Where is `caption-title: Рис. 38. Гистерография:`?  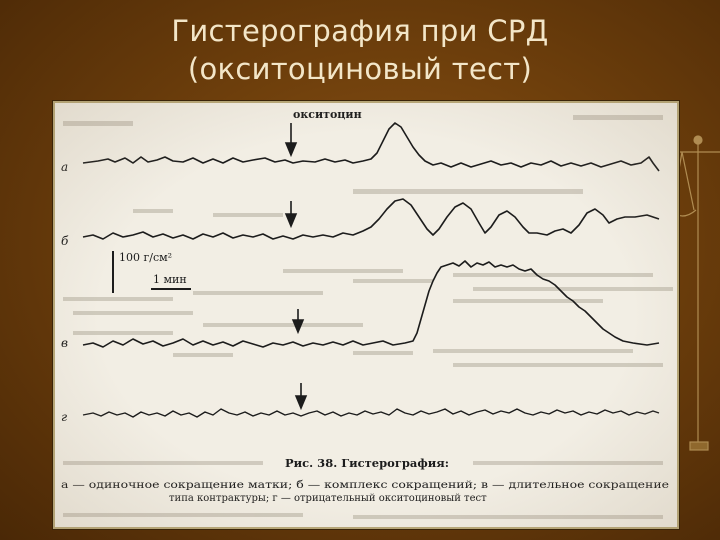 caption-title: Рис. 38. Гистерография: is located at coordinates (367, 463).